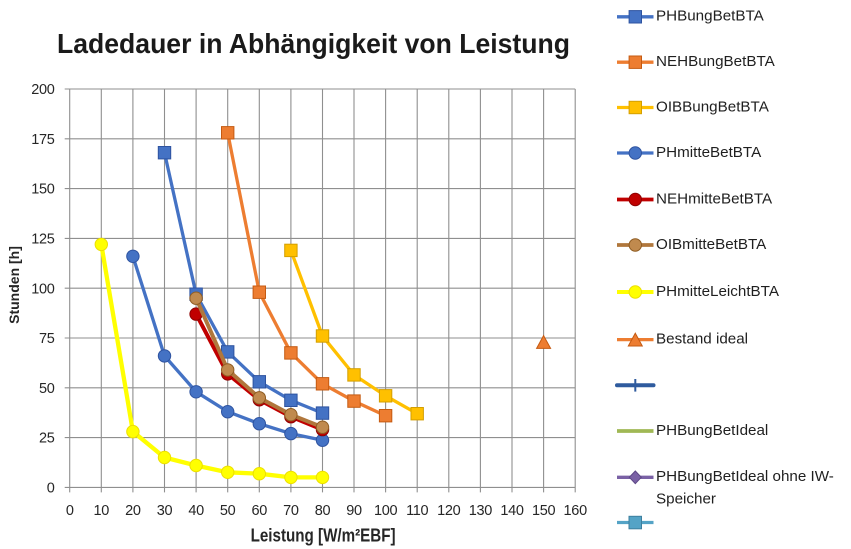 This screenshot has width=851, height=549. Describe the element at coordinates (711, 244) in the screenshot. I see `svg-text: OIBmitteBetBTA` at that location.